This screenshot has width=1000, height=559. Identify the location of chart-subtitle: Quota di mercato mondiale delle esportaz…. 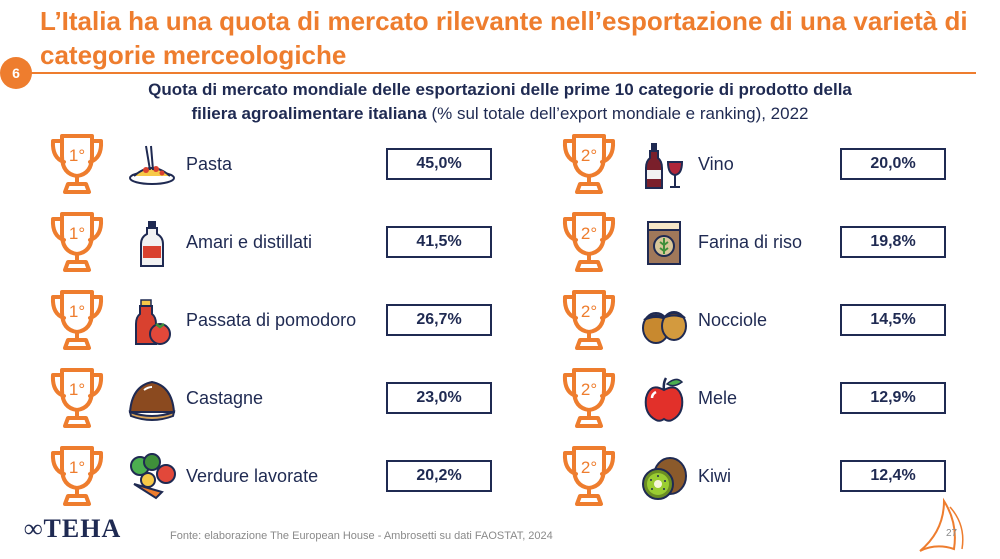
(500, 102).